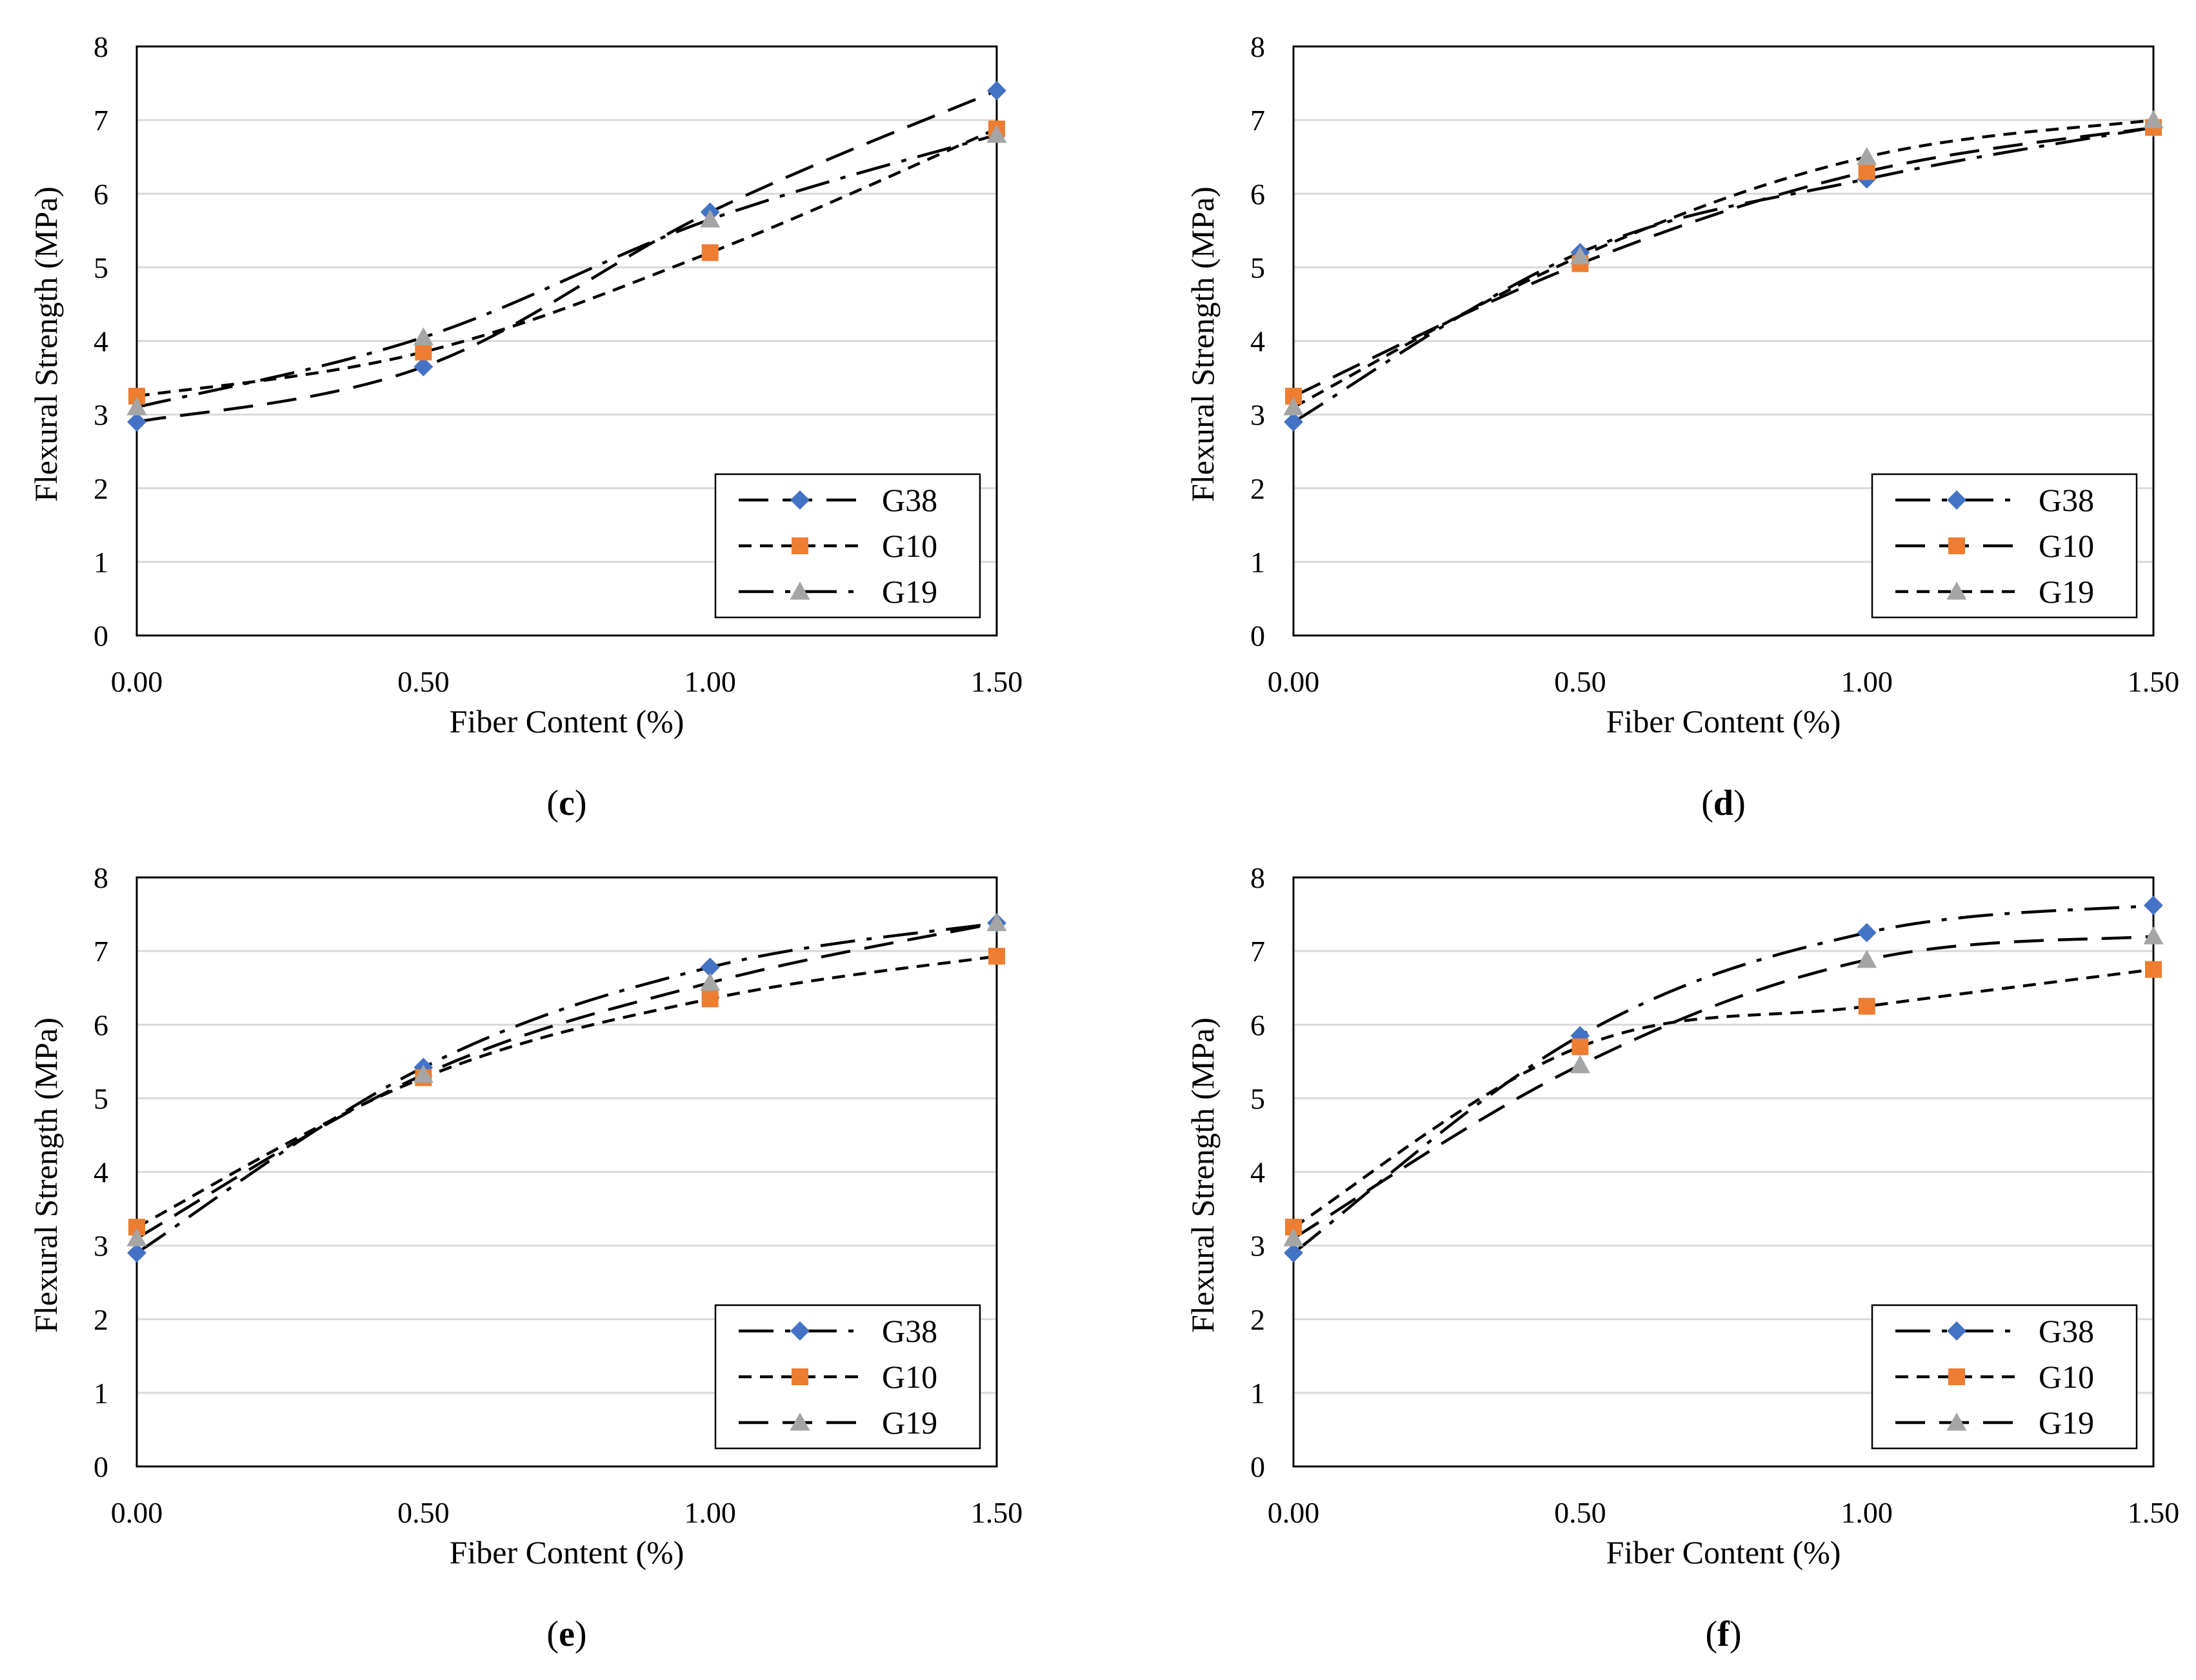  I want to click on panel-label-f: (f), so click(1724, 1634).